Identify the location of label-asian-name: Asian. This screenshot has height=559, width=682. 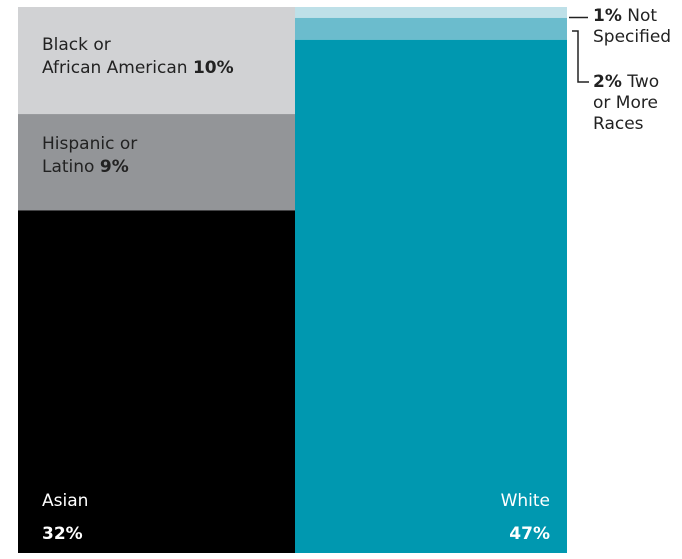
(65, 501).